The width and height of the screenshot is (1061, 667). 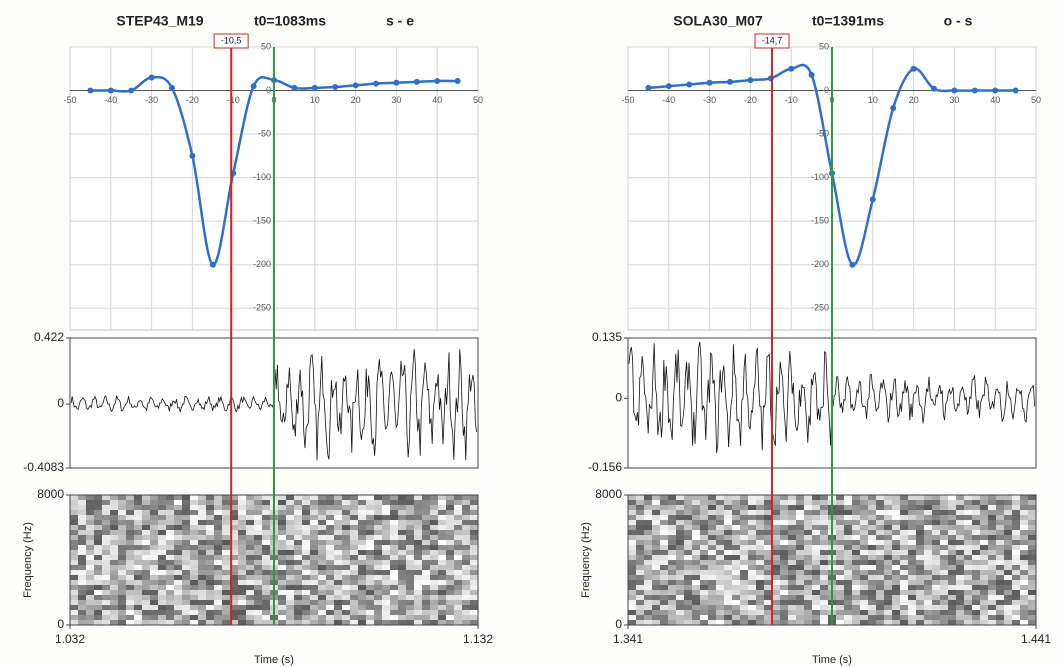 I want to click on data-point, so click(x=90, y=90).